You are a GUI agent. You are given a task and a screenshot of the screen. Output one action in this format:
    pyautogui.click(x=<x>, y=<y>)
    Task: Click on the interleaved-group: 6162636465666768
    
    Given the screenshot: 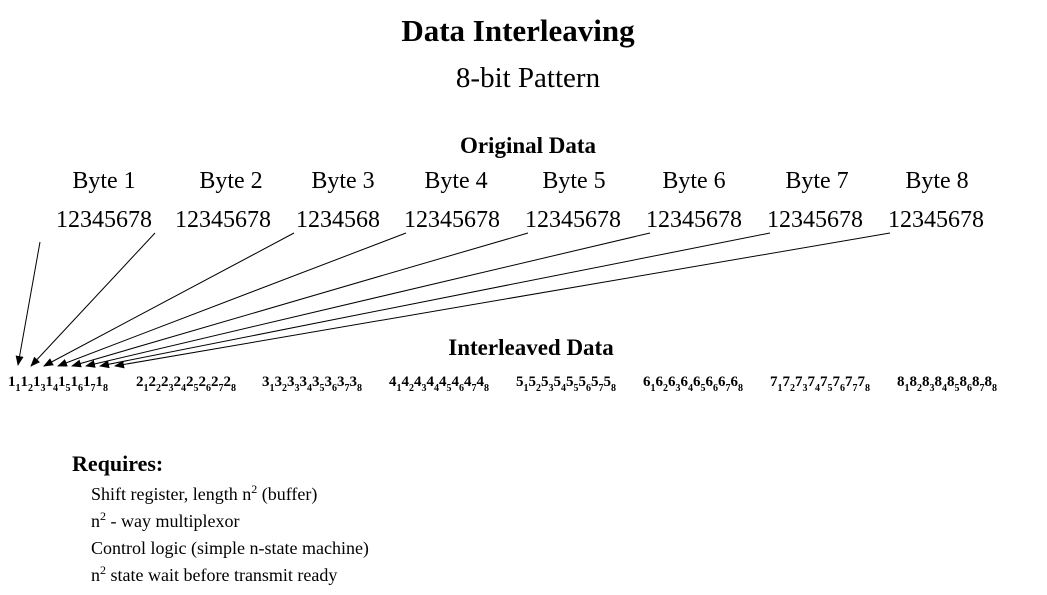 What is the action you would take?
    pyautogui.click(x=693, y=384)
    